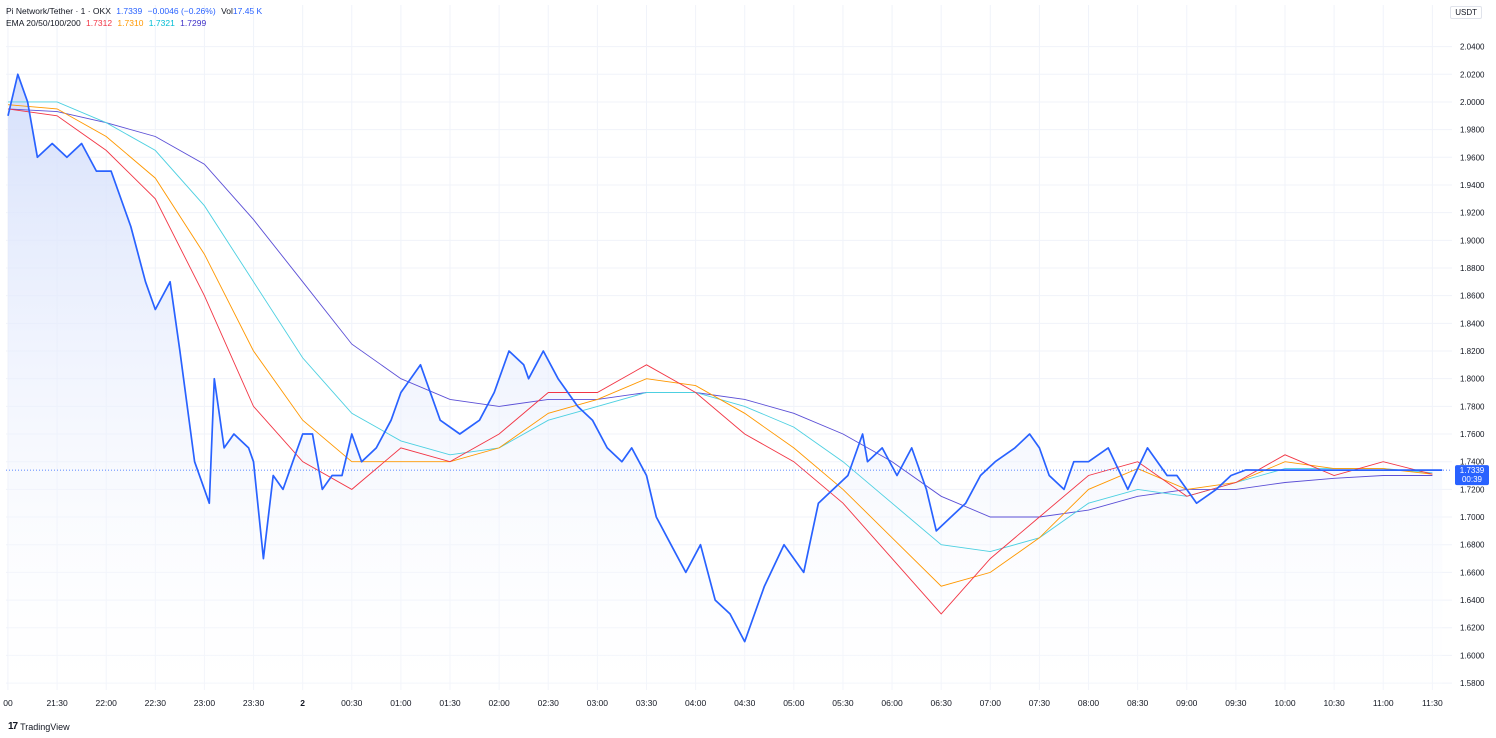 The height and width of the screenshot is (738, 1496). What do you see at coordinates (892, 703) in the screenshot?
I see `x-tick-label: 06:00` at bounding box center [892, 703].